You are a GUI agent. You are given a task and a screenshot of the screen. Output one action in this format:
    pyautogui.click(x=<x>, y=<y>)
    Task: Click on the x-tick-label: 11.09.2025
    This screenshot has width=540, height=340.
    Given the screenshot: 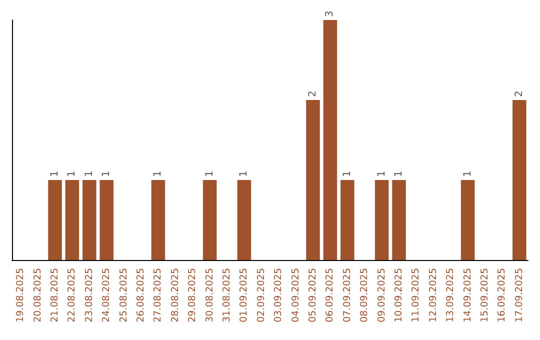 What is the action you would take?
    pyautogui.click(x=416, y=295)
    